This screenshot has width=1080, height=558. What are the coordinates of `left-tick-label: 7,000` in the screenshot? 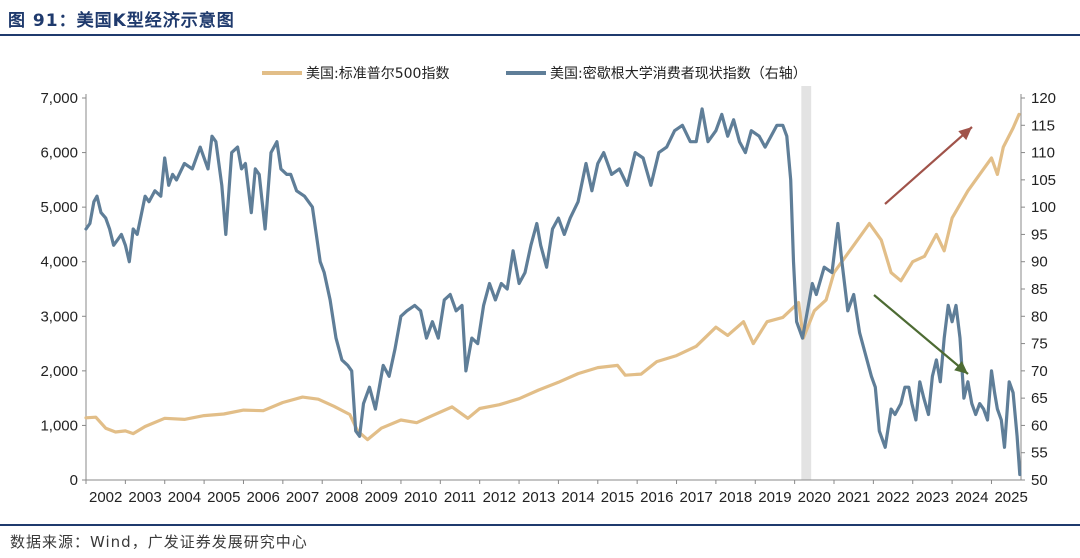 It's located at (59, 98).